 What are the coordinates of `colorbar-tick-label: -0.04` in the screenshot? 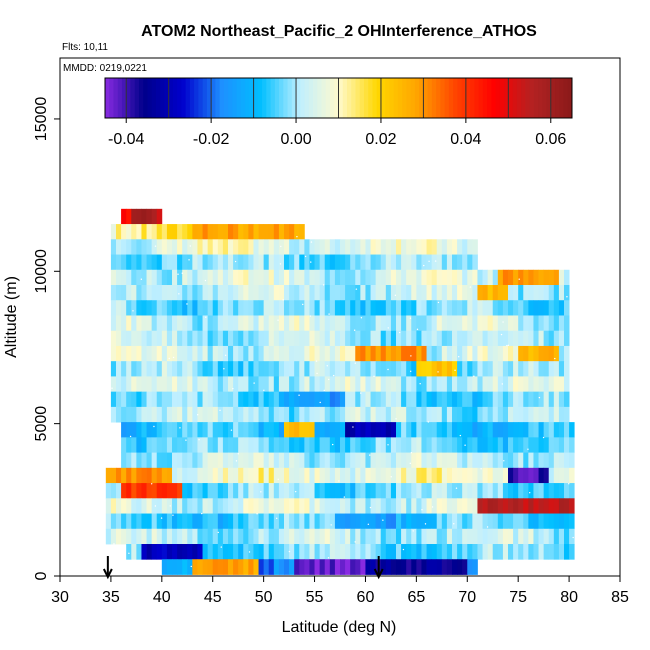 It's located at (126, 139).